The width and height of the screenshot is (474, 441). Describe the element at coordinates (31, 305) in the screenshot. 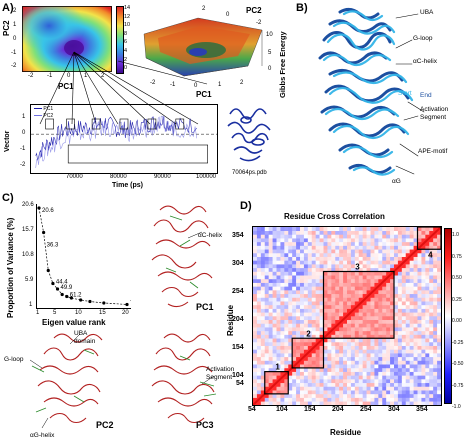

I see `variance-ytick-5: 1` at that location.